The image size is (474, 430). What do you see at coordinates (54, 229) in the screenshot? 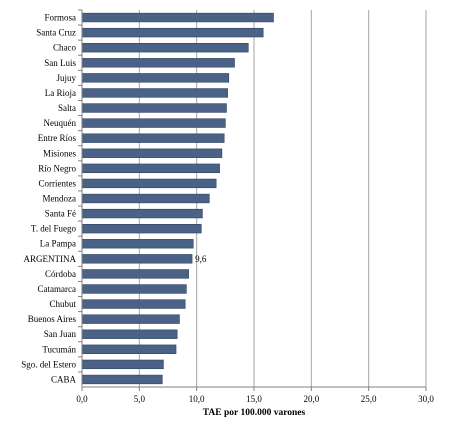
I see `category-label: T. del Fuego` at bounding box center [54, 229].